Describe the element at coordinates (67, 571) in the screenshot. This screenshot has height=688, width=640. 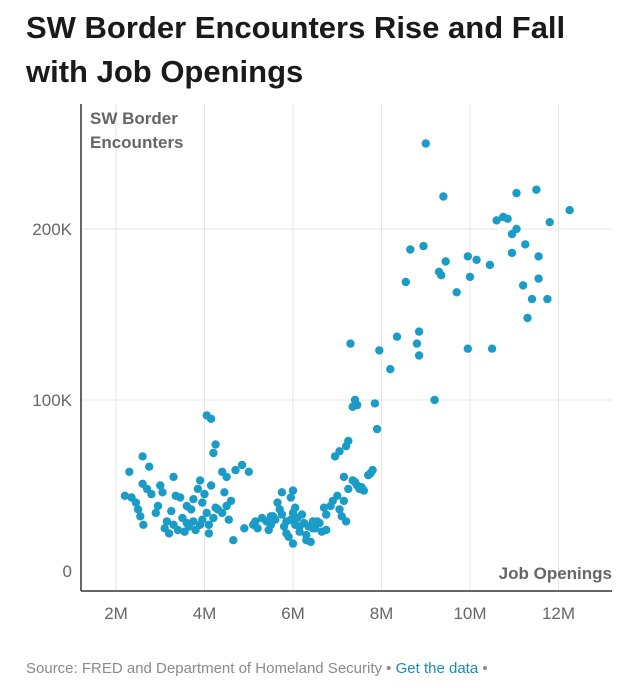
I see `y-tick-label-0: 0` at that location.